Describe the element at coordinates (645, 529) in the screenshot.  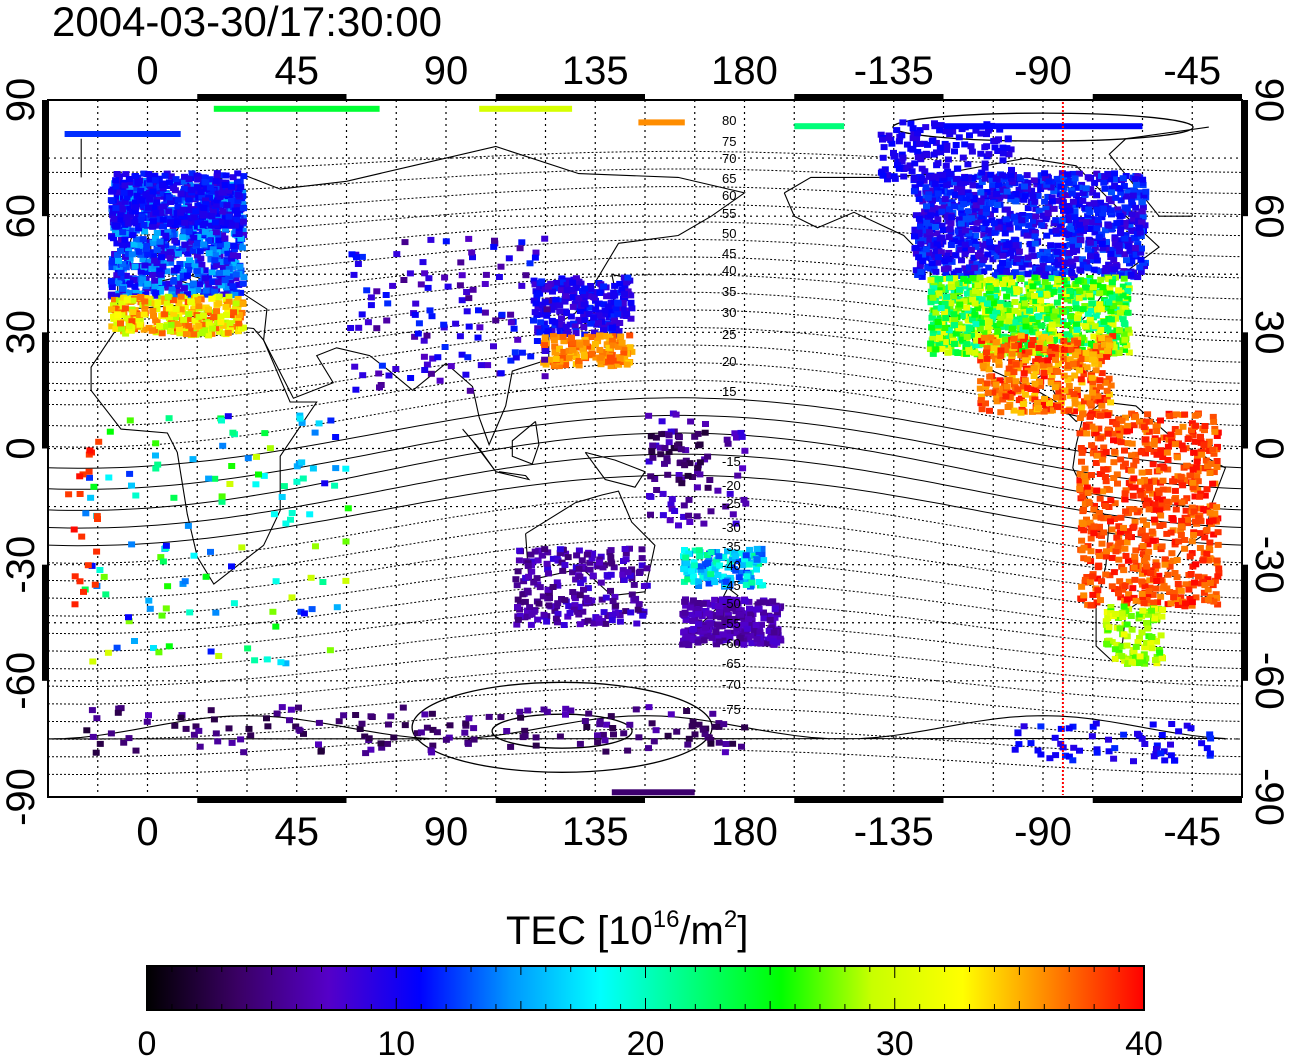
I see `contour-line` at that location.